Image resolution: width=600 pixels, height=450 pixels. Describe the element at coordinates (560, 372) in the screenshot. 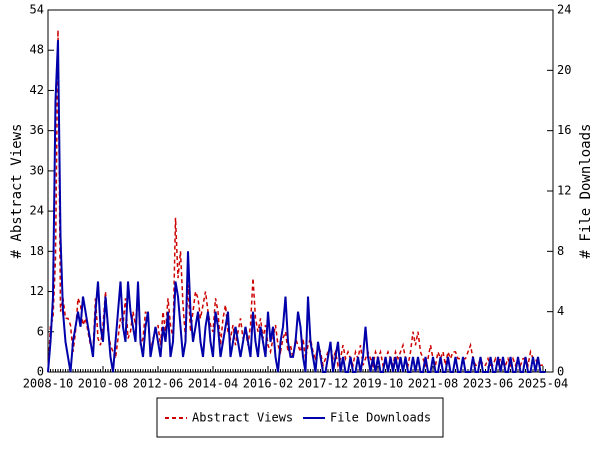

I see `y2-tick-label: 0` at that location.